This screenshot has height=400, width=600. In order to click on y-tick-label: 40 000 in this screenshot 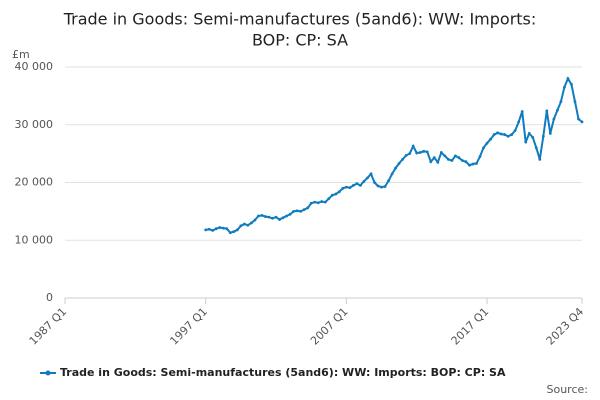, I will do `click(34, 66)`.